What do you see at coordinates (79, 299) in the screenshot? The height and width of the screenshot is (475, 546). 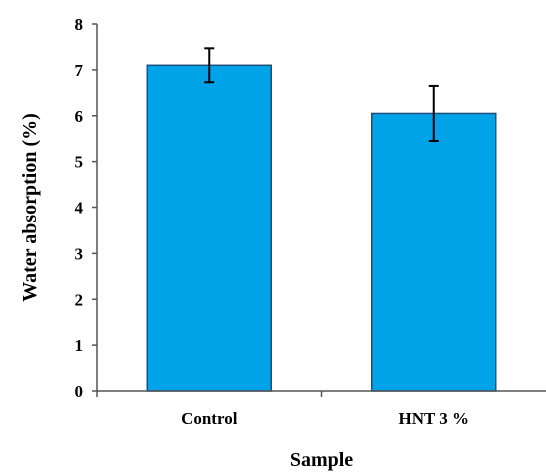 I see `y-tick-label: 2` at bounding box center [79, 299].